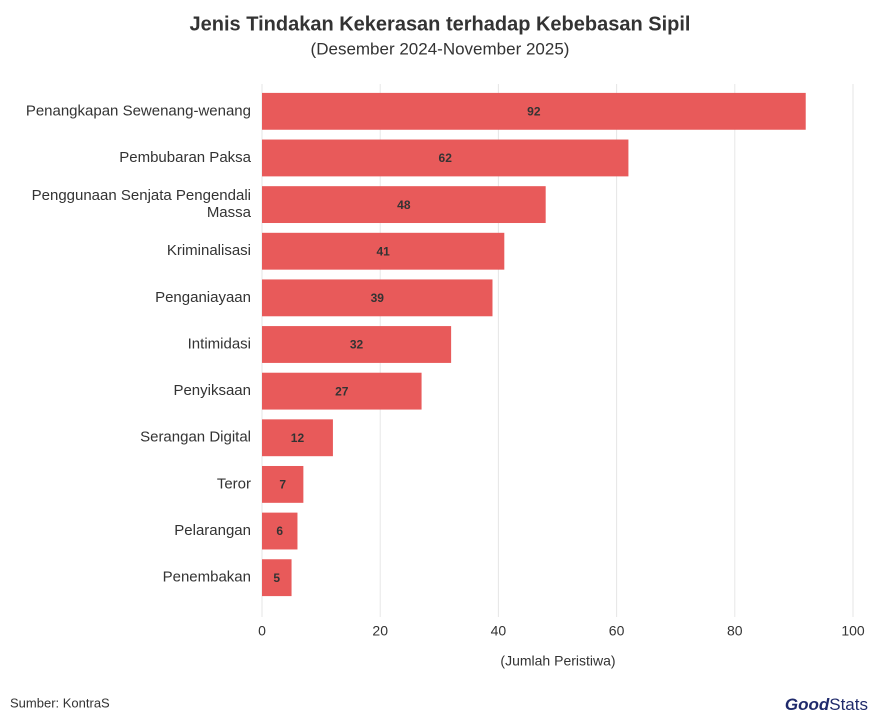  I want to click on y-tick-label: Penyiksaan, so click(212, 390).